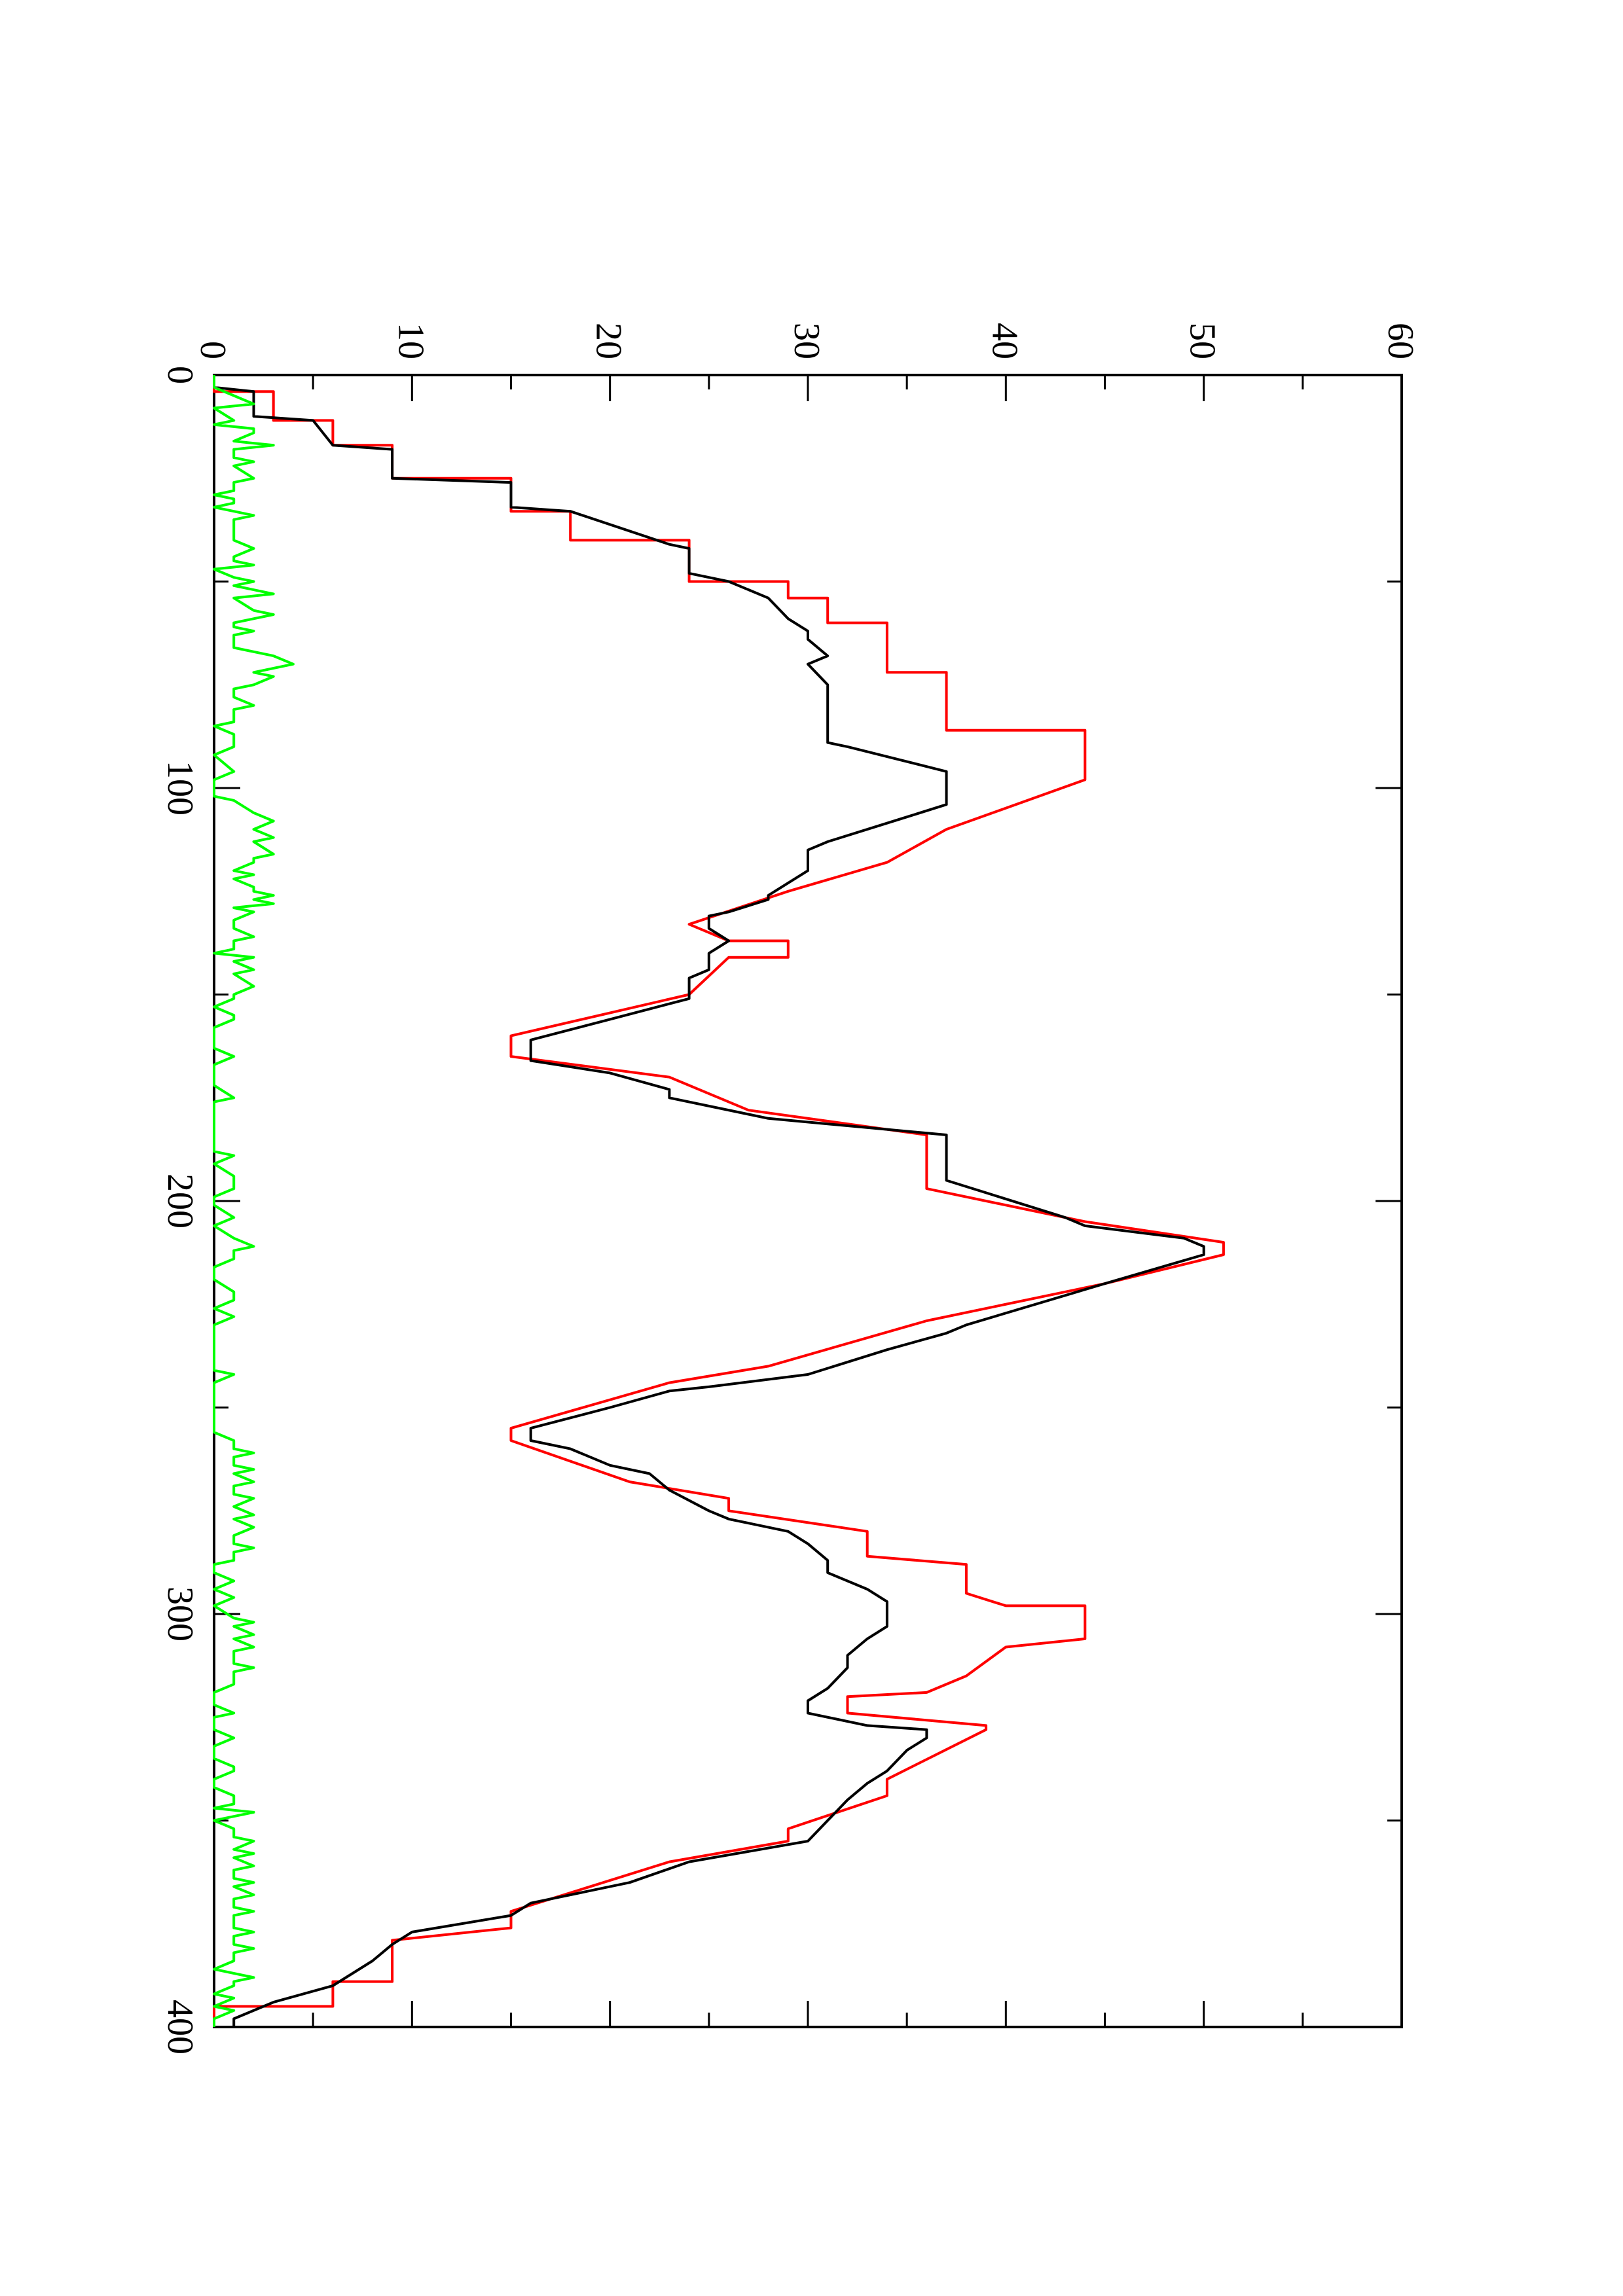 The image size is (1623, 2296). I want to click on x-tick-label: 100, so click(180, 788).